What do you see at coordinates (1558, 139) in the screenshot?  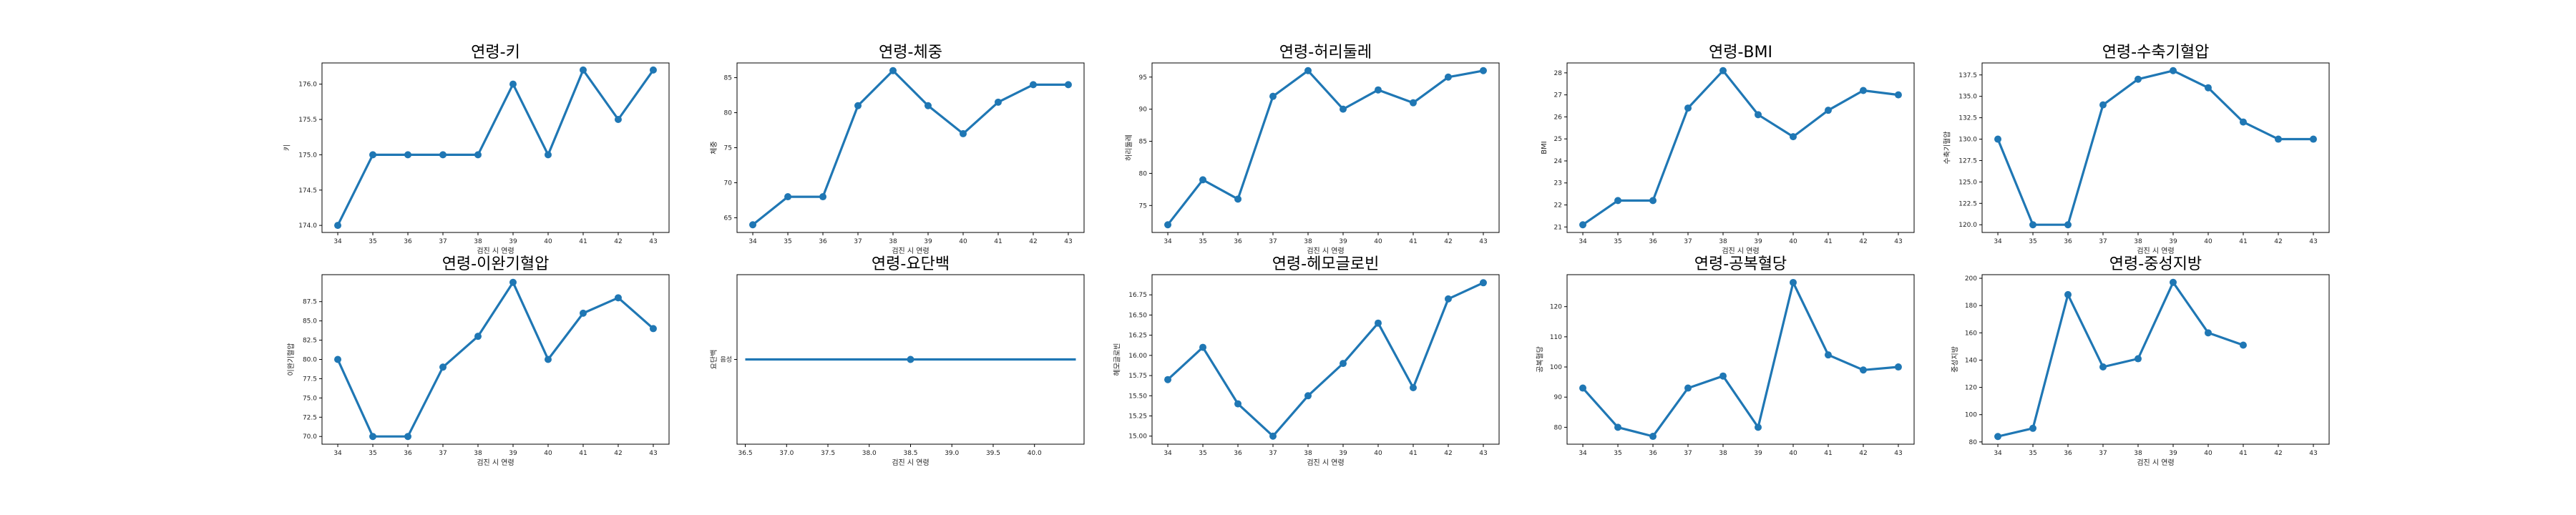 I see `y-tick-label: 25` at bounding box center [1558, 139].